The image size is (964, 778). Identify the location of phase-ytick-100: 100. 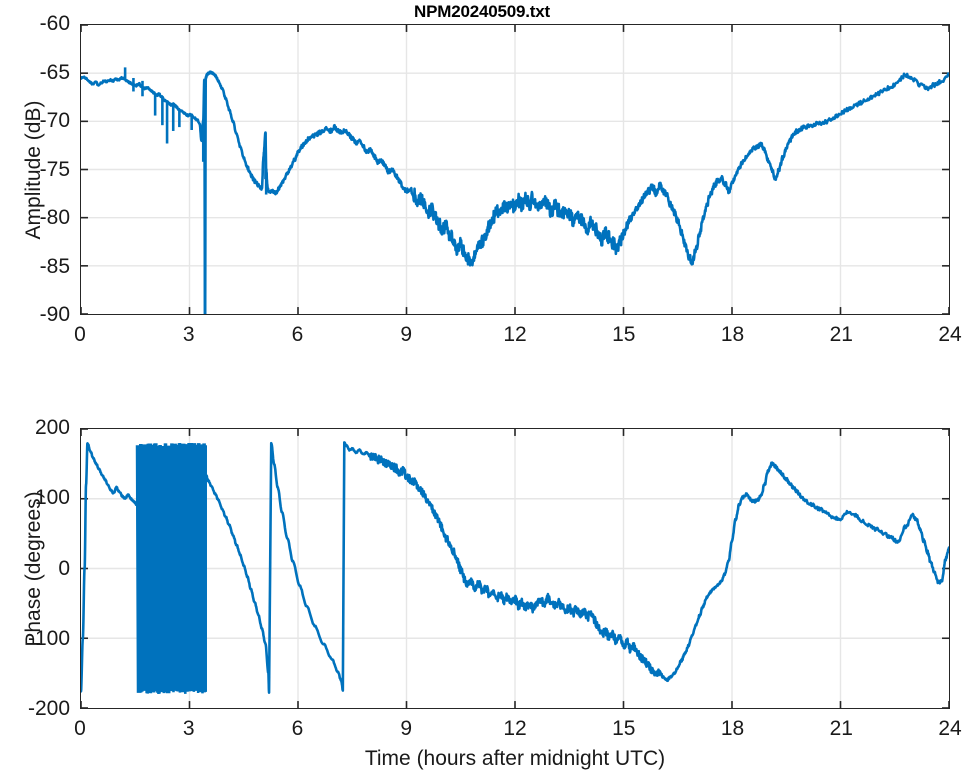
(52, 498).